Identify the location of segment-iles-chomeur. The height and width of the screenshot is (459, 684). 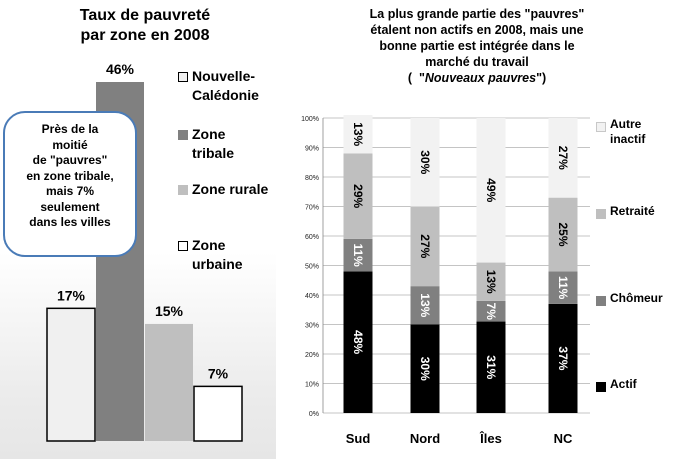
(491, 311).